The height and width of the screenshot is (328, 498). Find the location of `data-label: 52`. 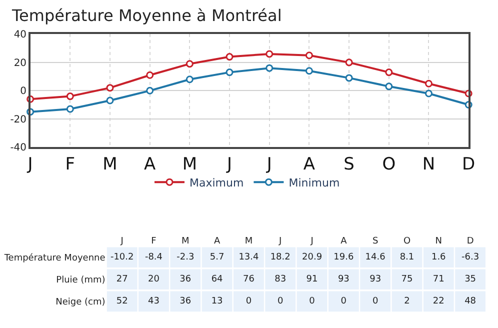

data-label: 52 is located at coordinates (122, 301).